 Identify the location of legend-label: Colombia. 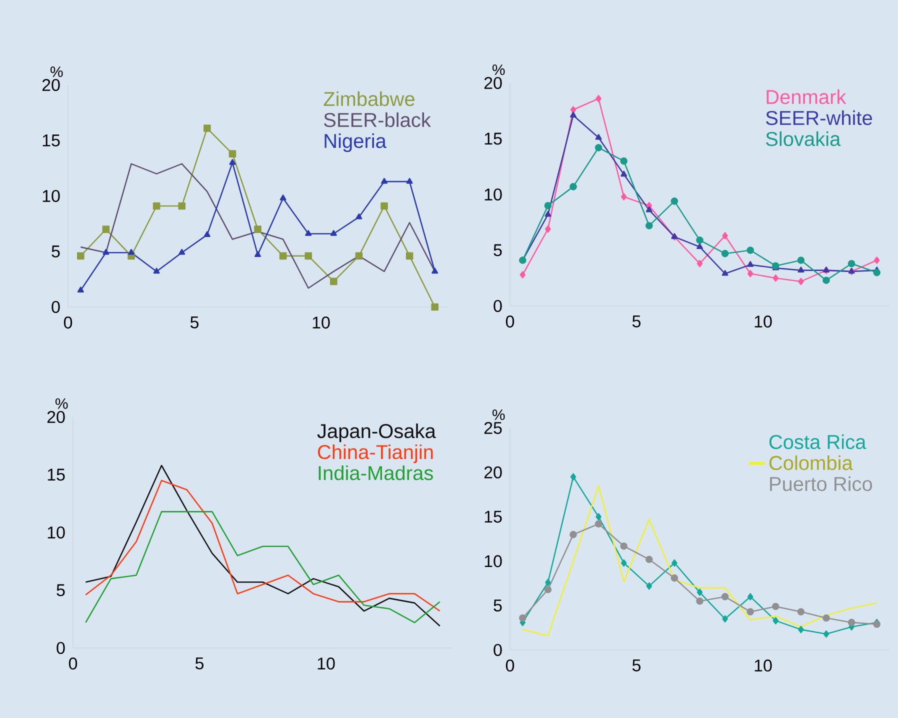
(811, 462).